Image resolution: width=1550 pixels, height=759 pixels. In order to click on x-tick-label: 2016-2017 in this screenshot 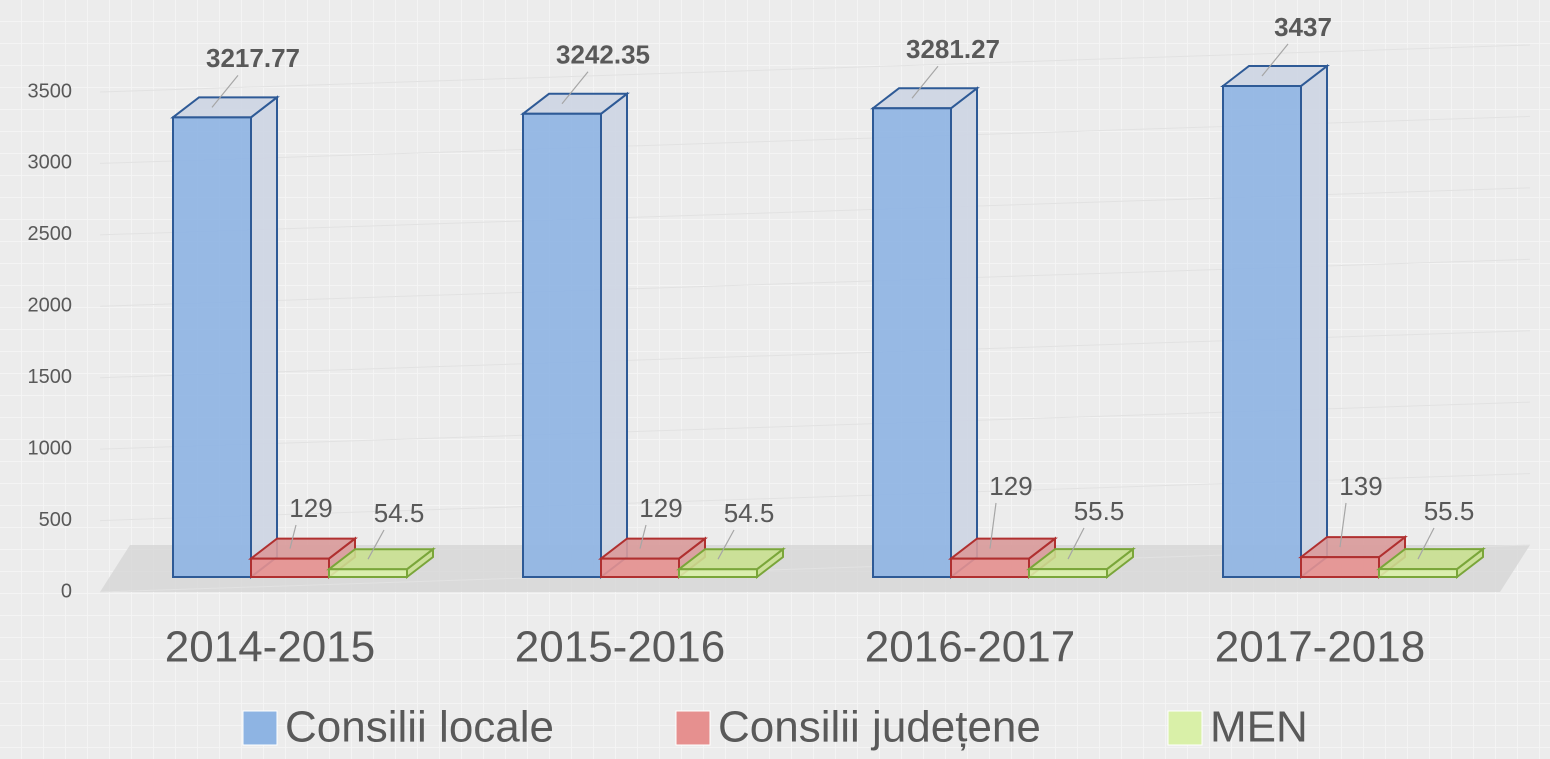, I will do `click(970, 647)`.